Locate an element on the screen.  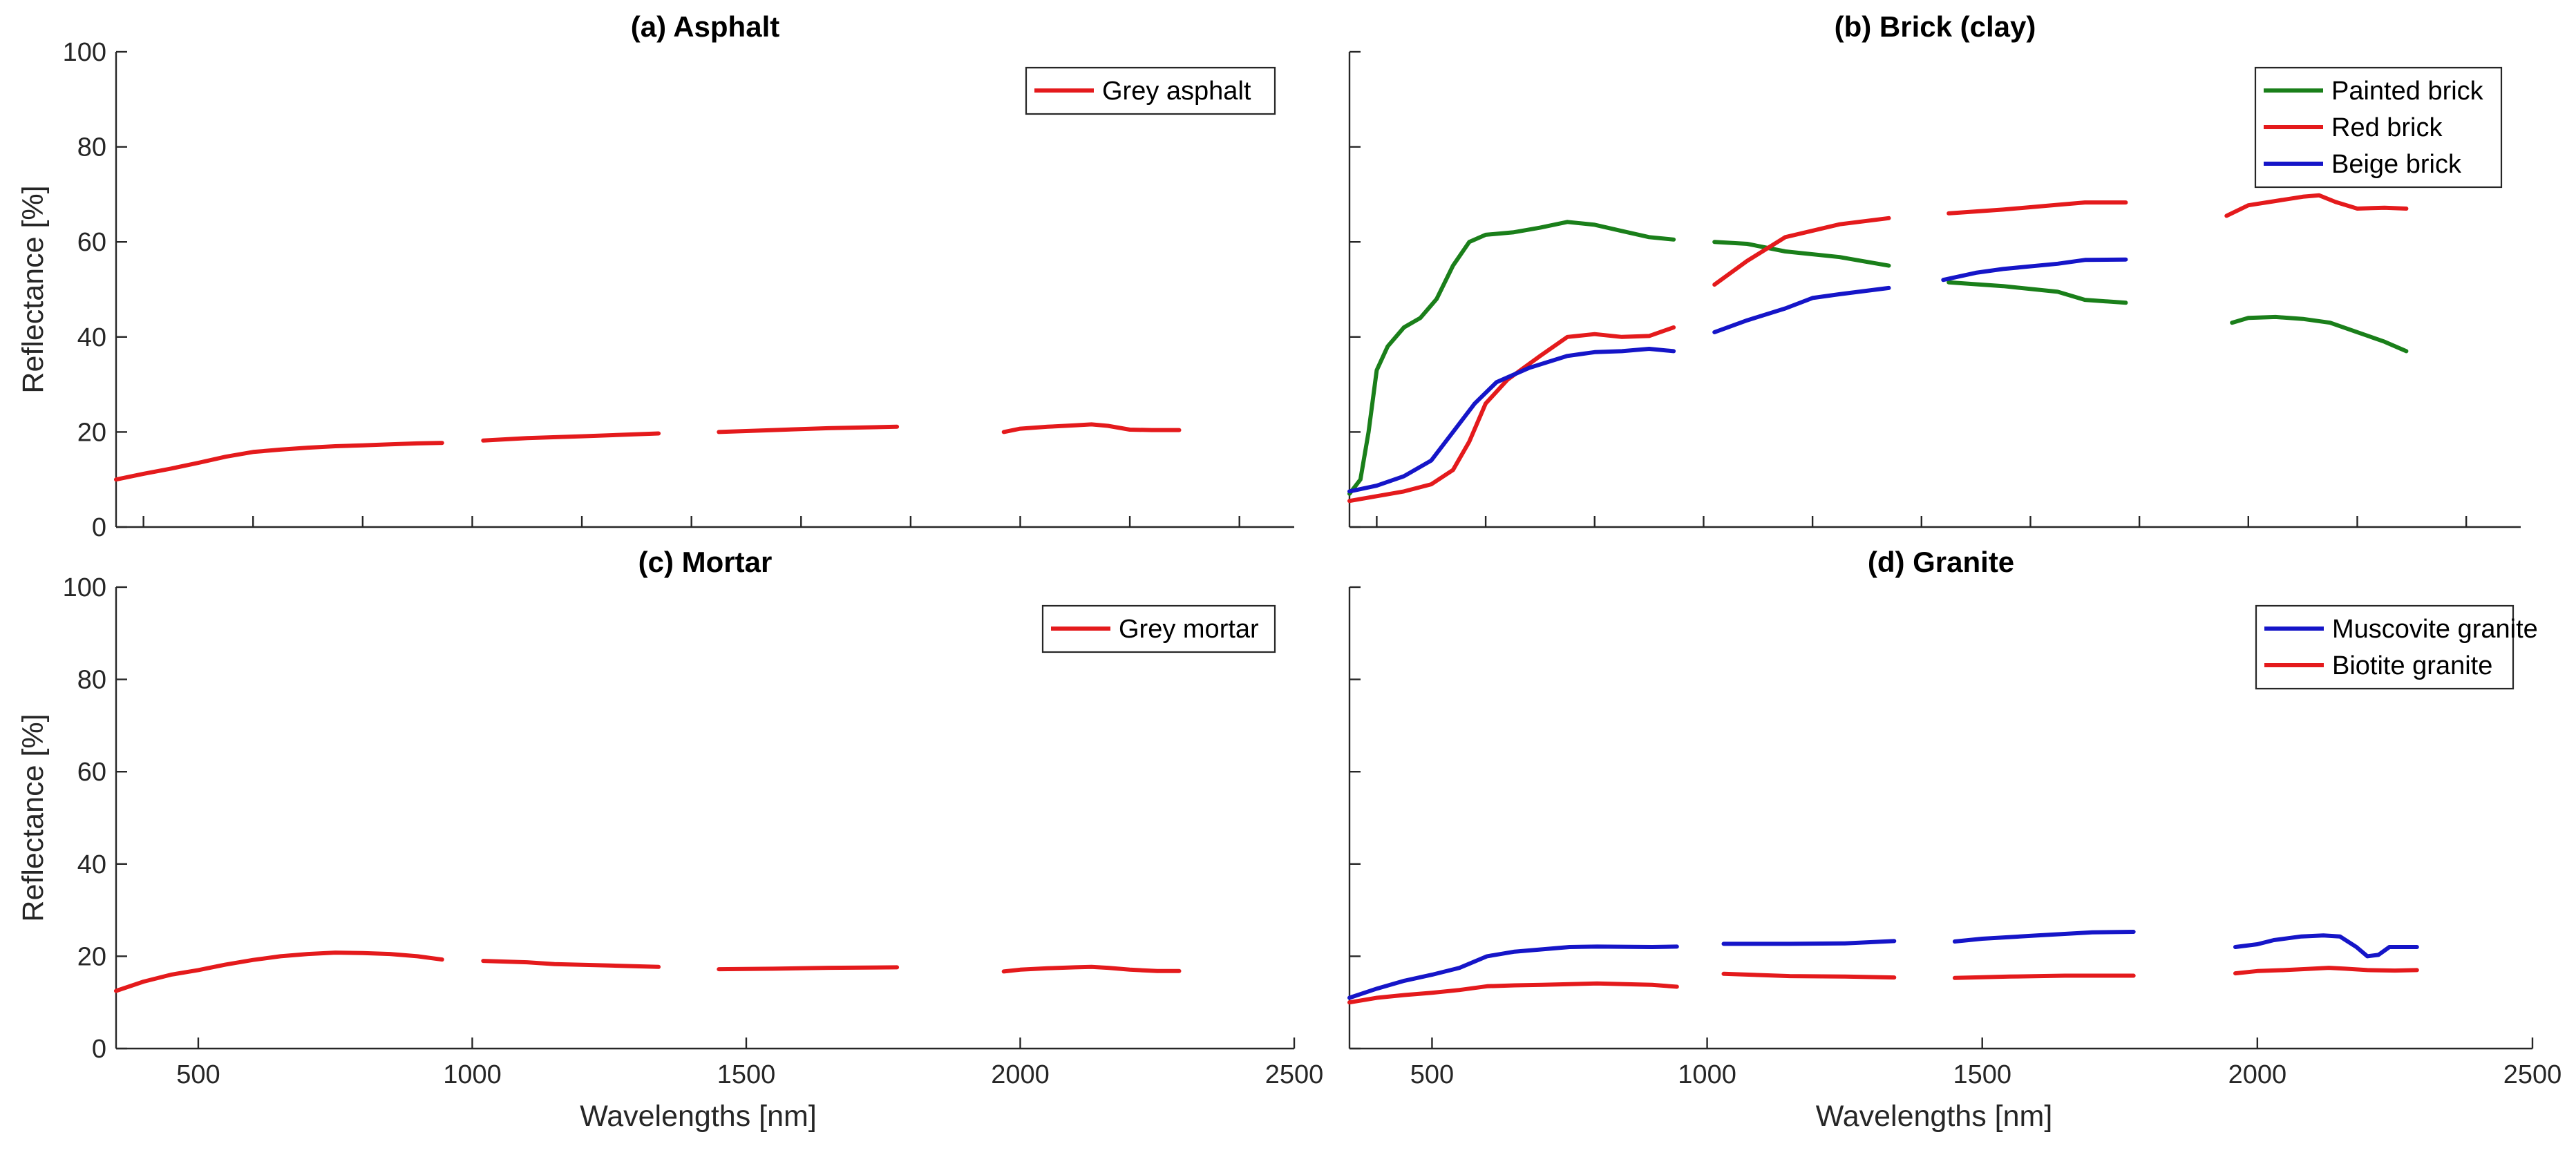
panel-d-xtick-label: 1000 is located at coordinates (1707, 1074).